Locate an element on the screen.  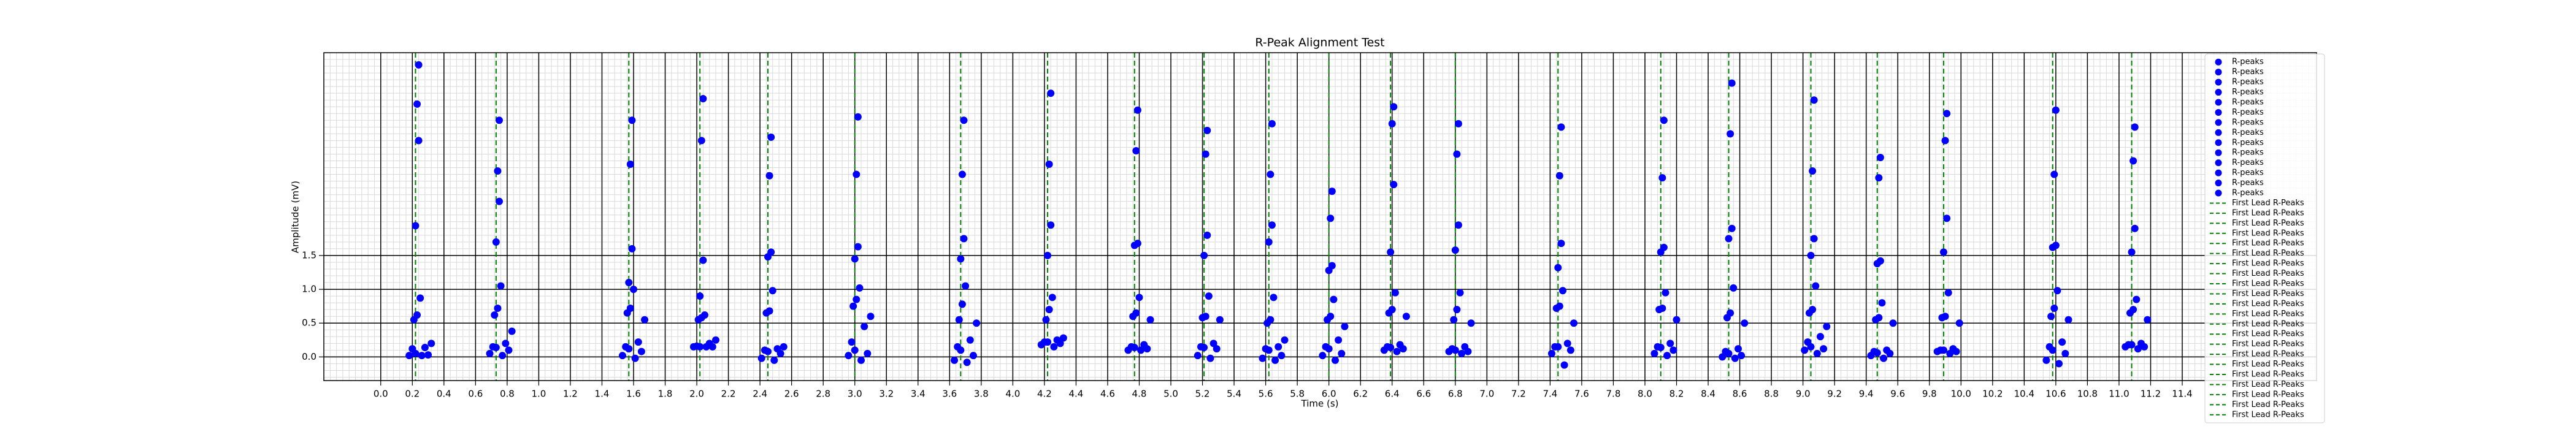
x-tick-label: 9.6 is located at coordinates (1897, 395).